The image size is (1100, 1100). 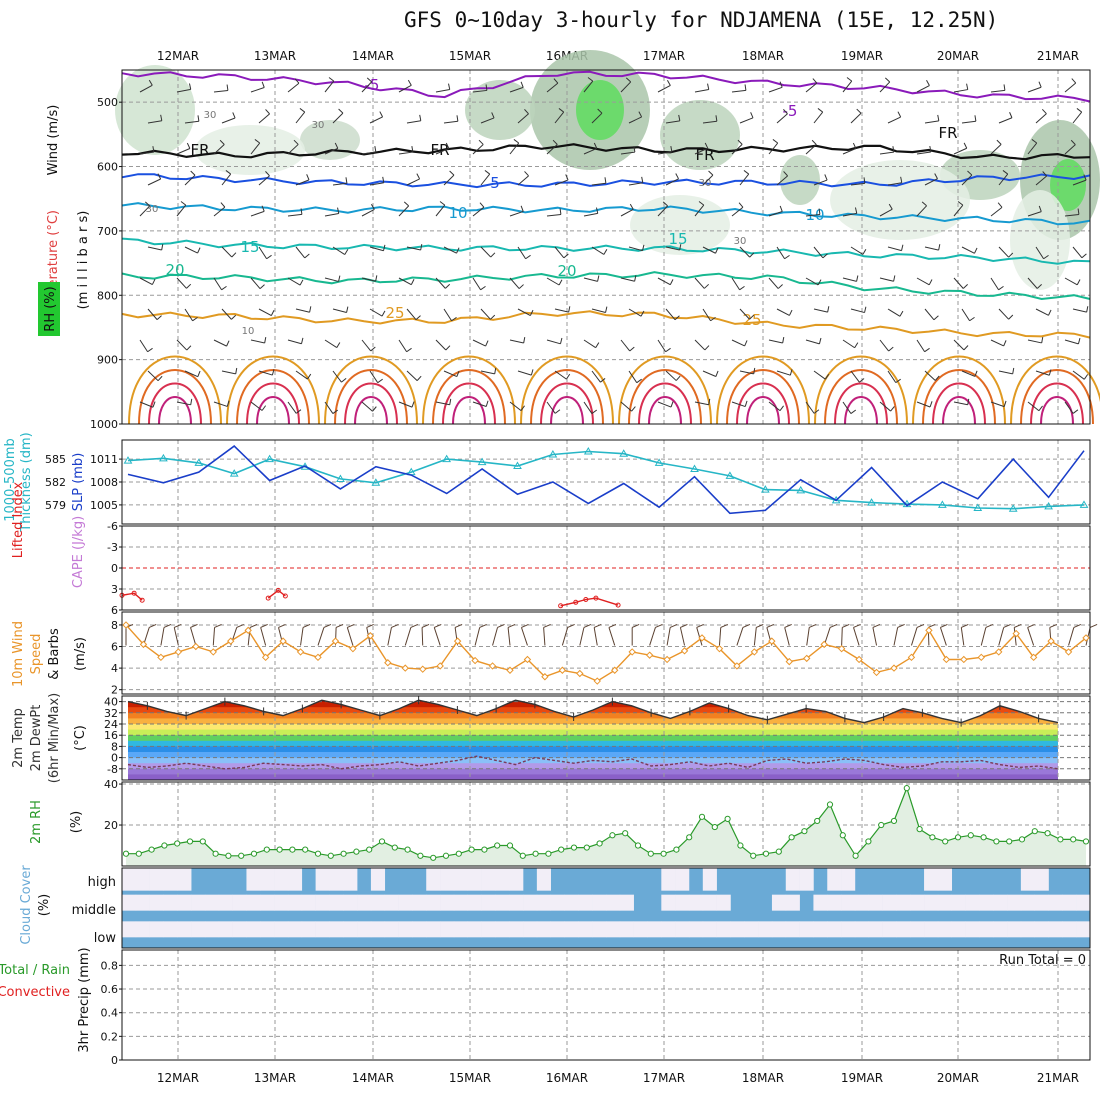 What do you see at coordinates (495, 183) in the screenshot?
I see `contour-label: 5` at bounding box center [495, 183].